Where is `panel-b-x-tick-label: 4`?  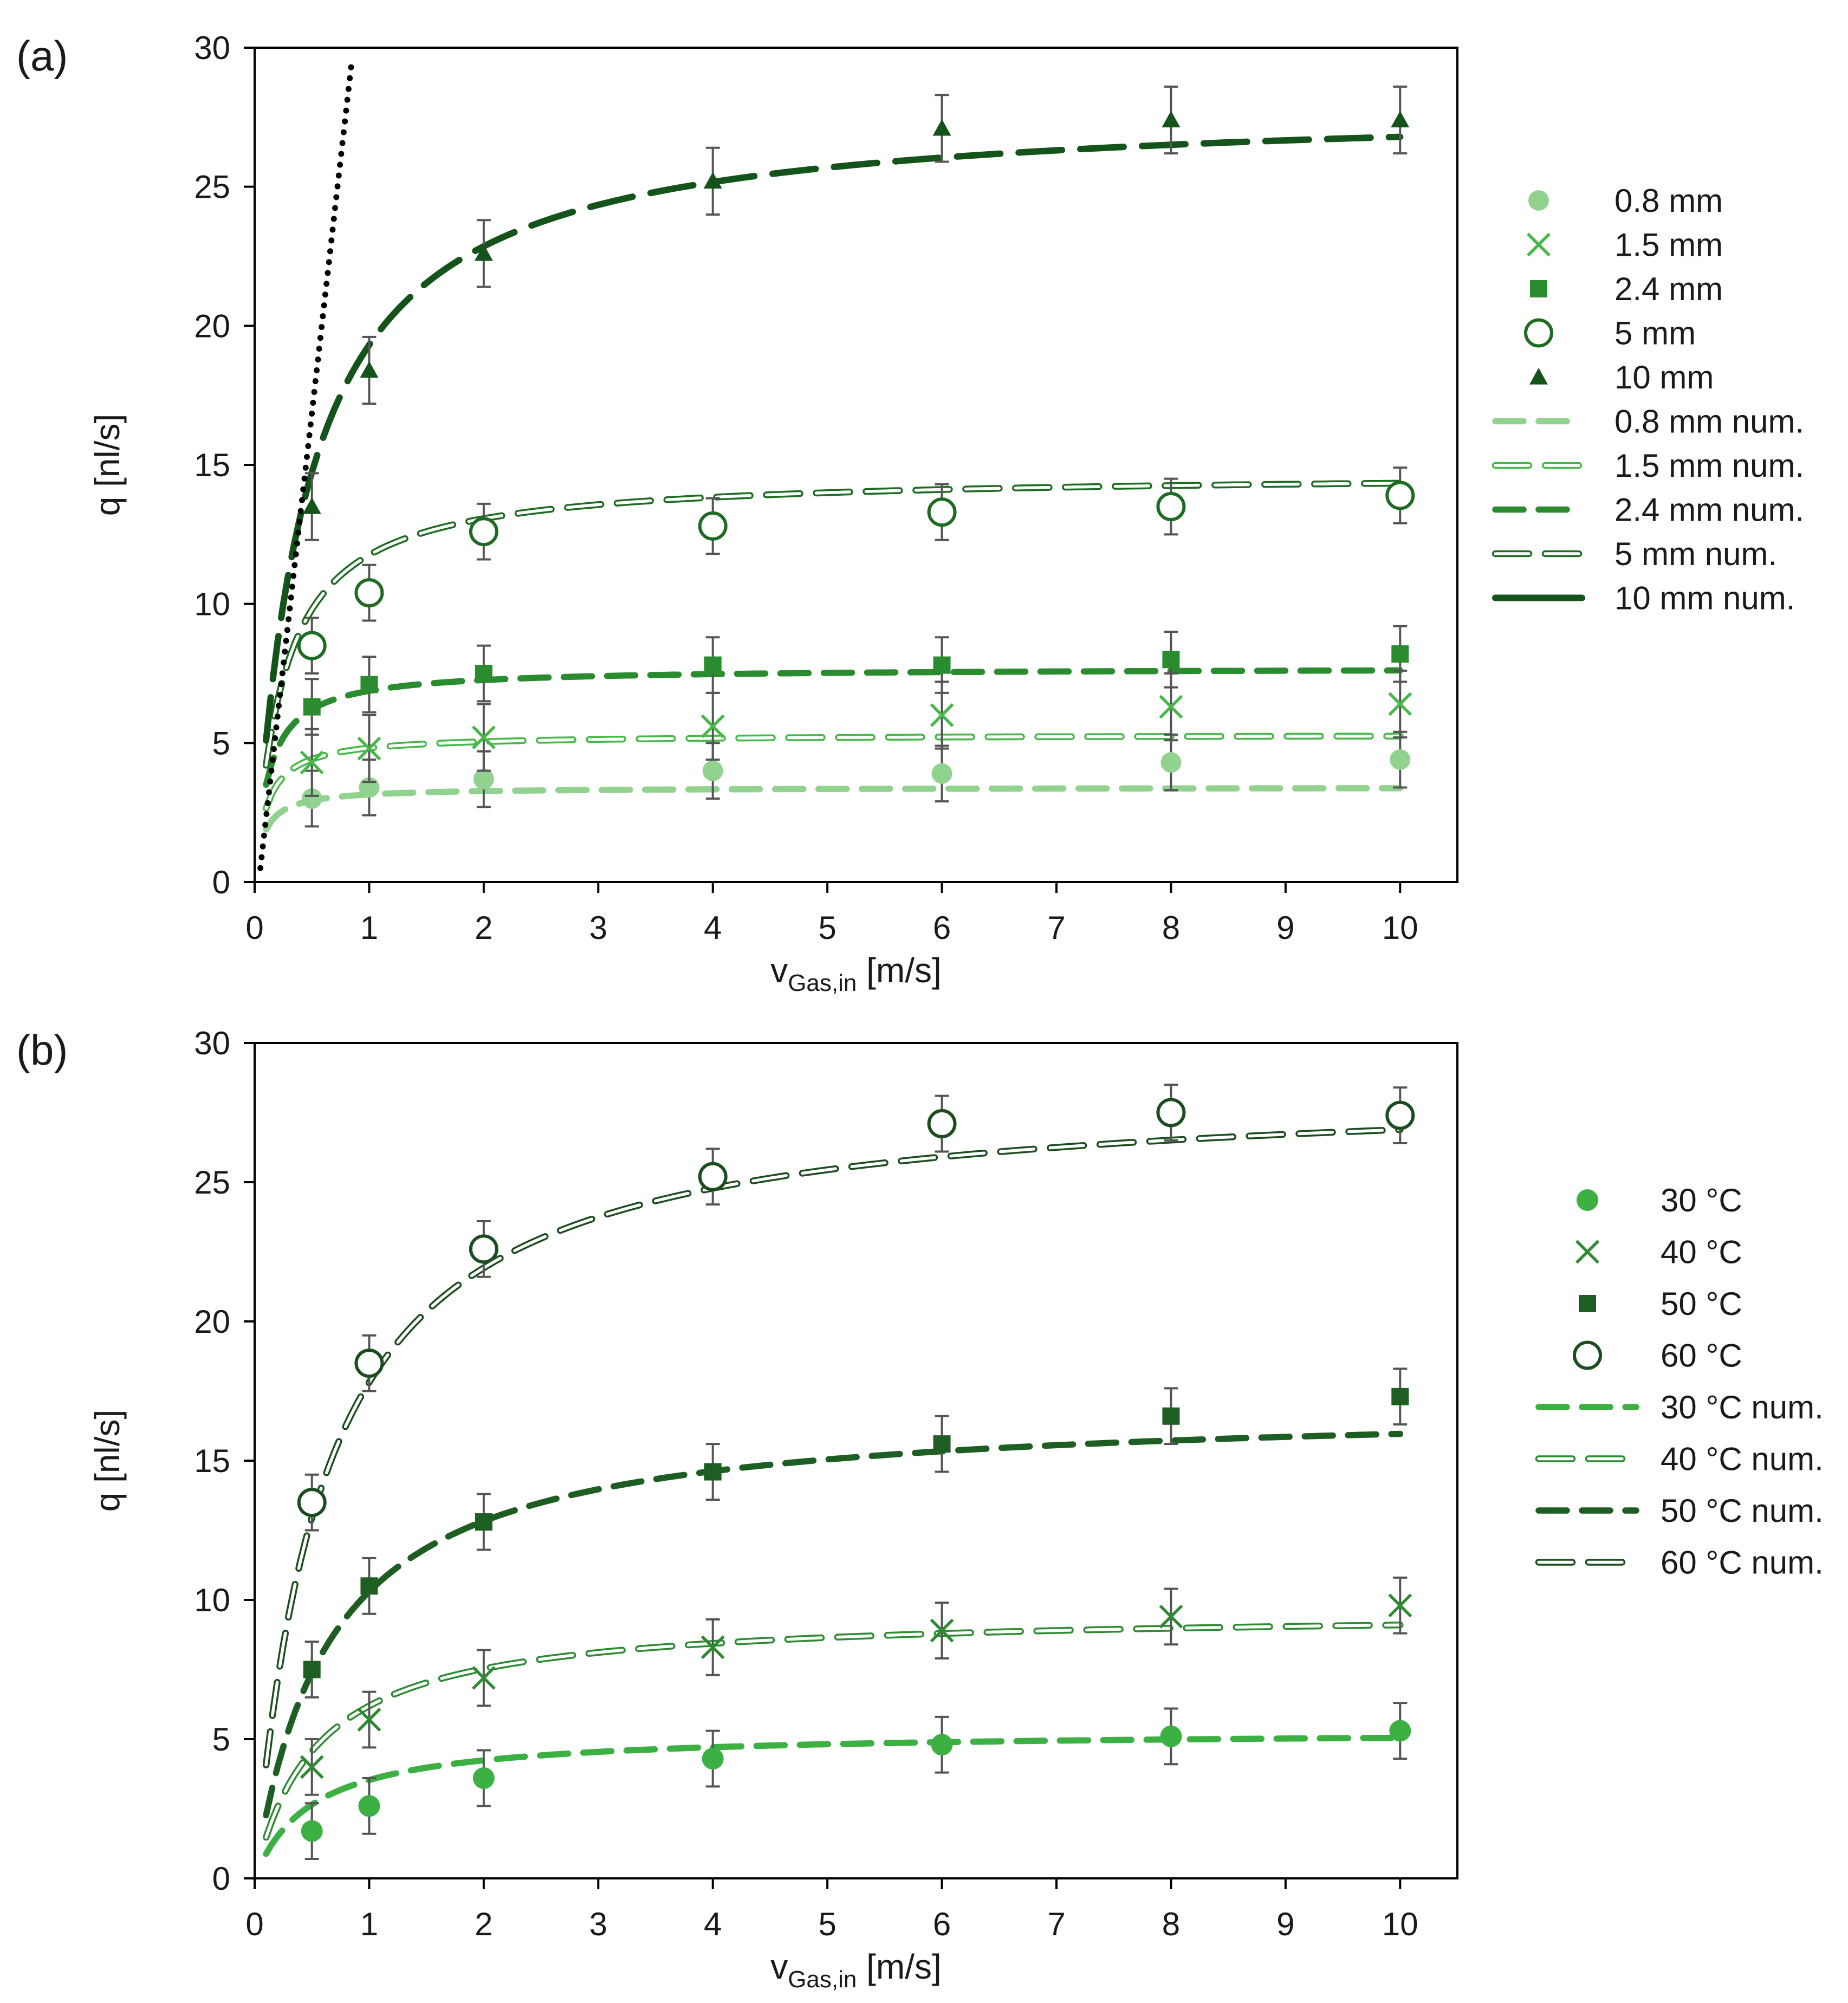 panel-b-x-tick-label: 4 is located at coordinates (713, 1924).